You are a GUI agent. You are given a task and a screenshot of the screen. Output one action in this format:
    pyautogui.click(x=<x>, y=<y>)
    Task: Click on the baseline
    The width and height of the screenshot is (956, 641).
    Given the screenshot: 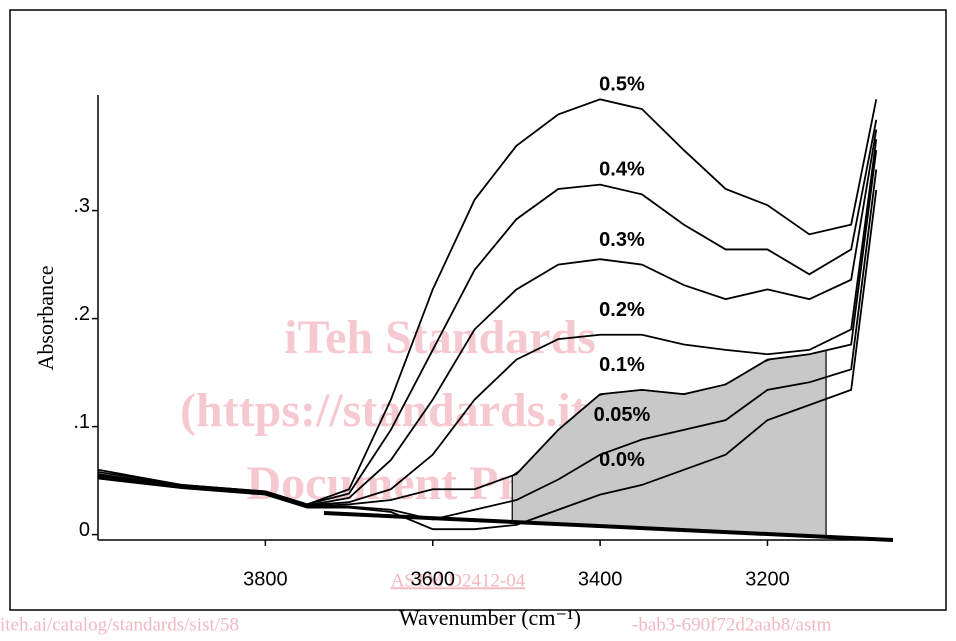 What is the action you would take?
    pyautogui.click(x=608, y=526)
    